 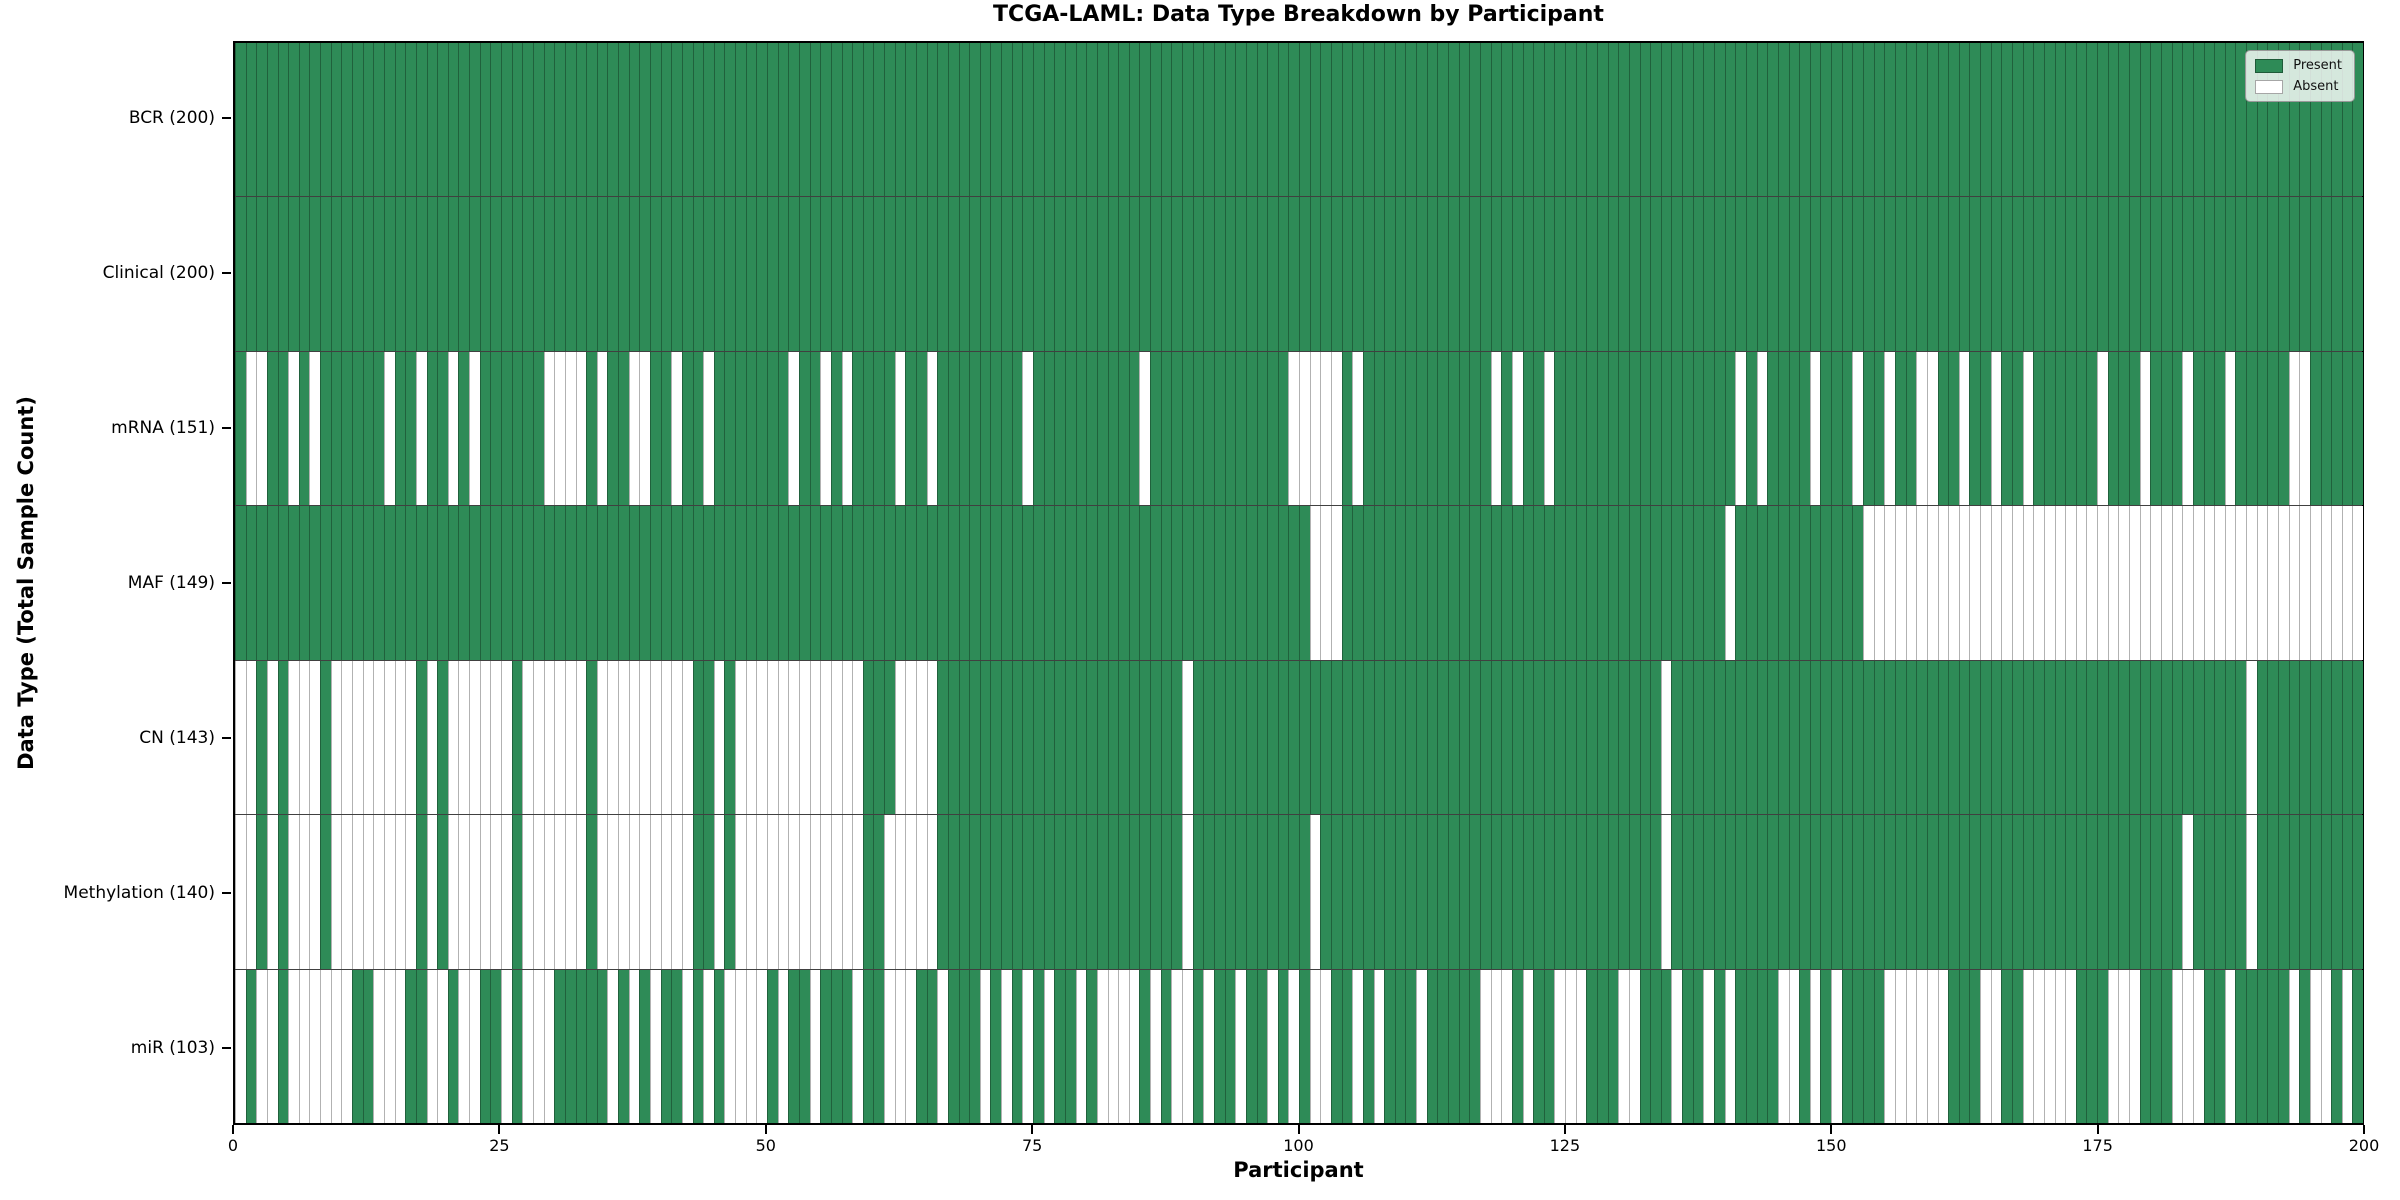 I want to click on legend: Present Absent, so click(x=2300, y=76).